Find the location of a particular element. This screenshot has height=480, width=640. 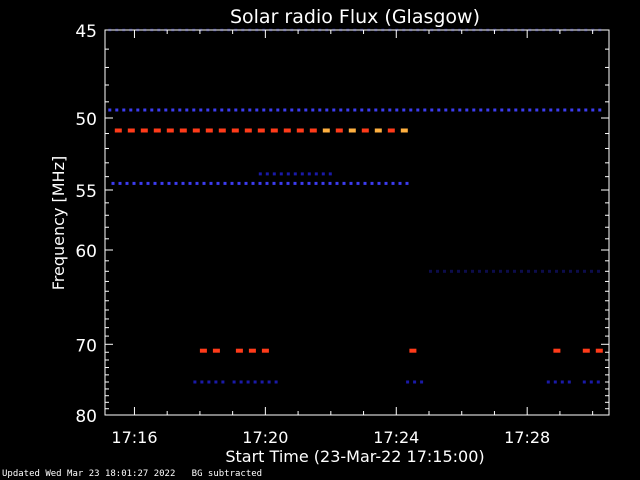

y-tick-label: 70 is located at coordinates (86, 346).